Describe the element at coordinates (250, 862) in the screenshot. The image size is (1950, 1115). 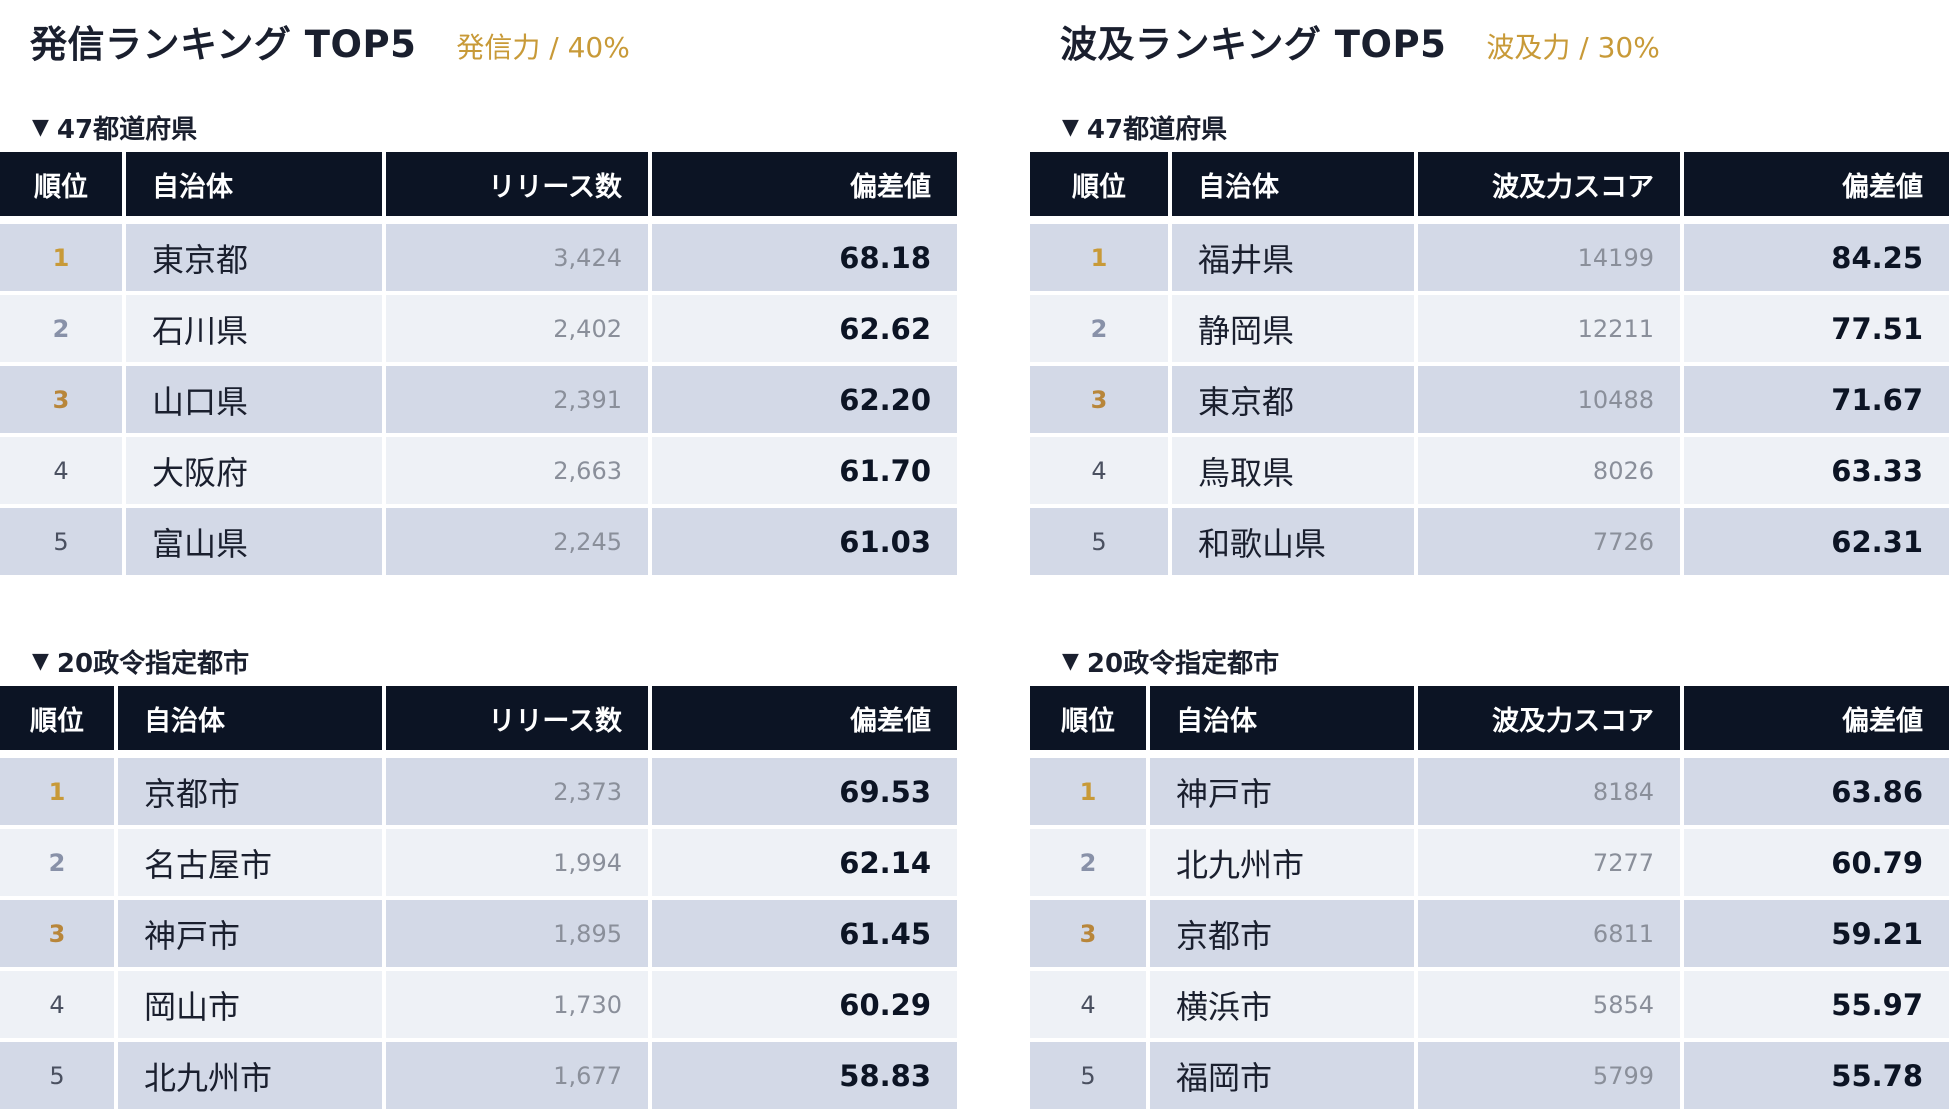
I see `municipality-cell: 名古屋市` at that location.